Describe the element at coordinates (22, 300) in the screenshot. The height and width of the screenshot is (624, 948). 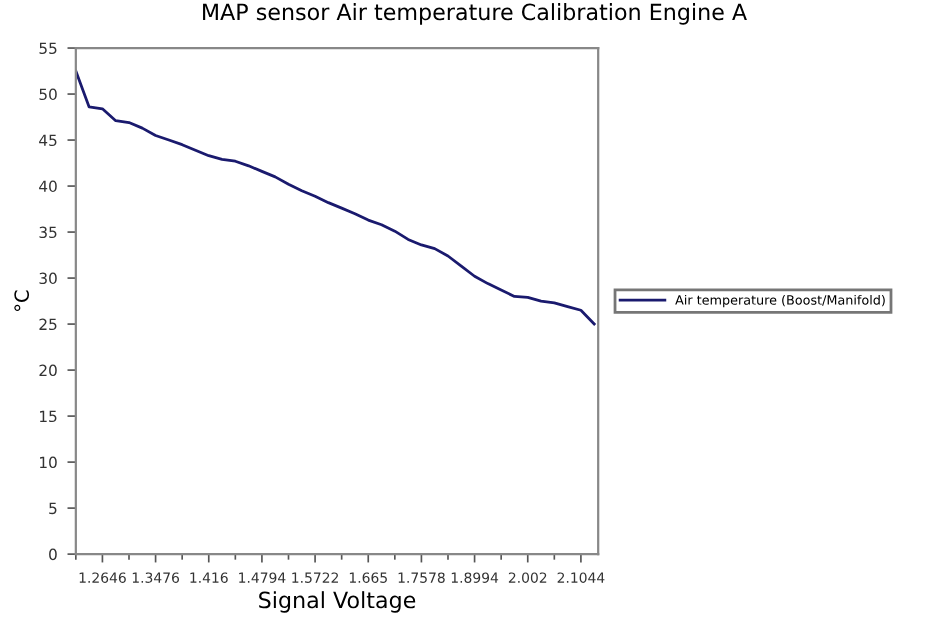
I see `y-axis-title: °C` at that location.